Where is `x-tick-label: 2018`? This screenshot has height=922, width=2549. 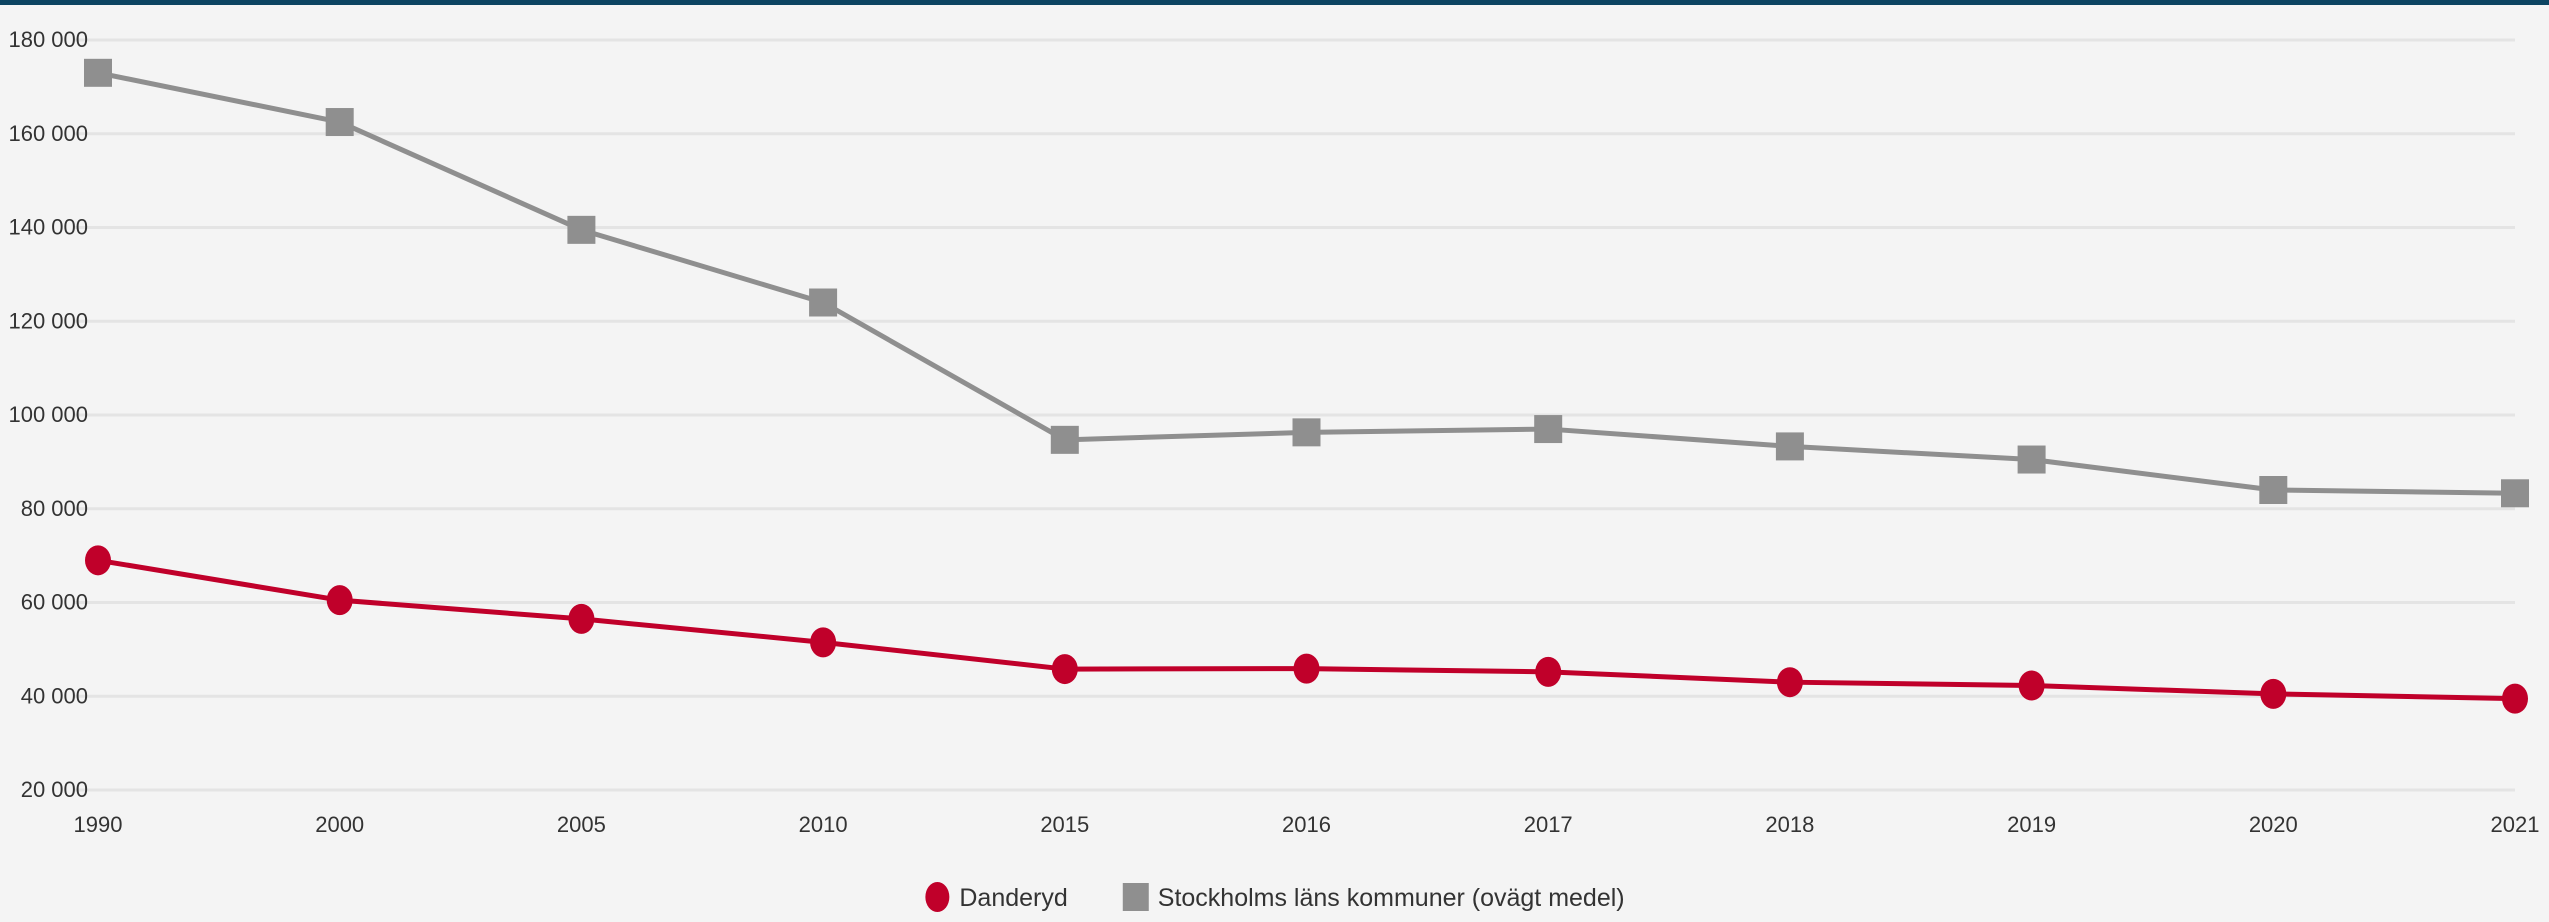
x-tick-label: 2018 is located at coordinates (1789, 824).